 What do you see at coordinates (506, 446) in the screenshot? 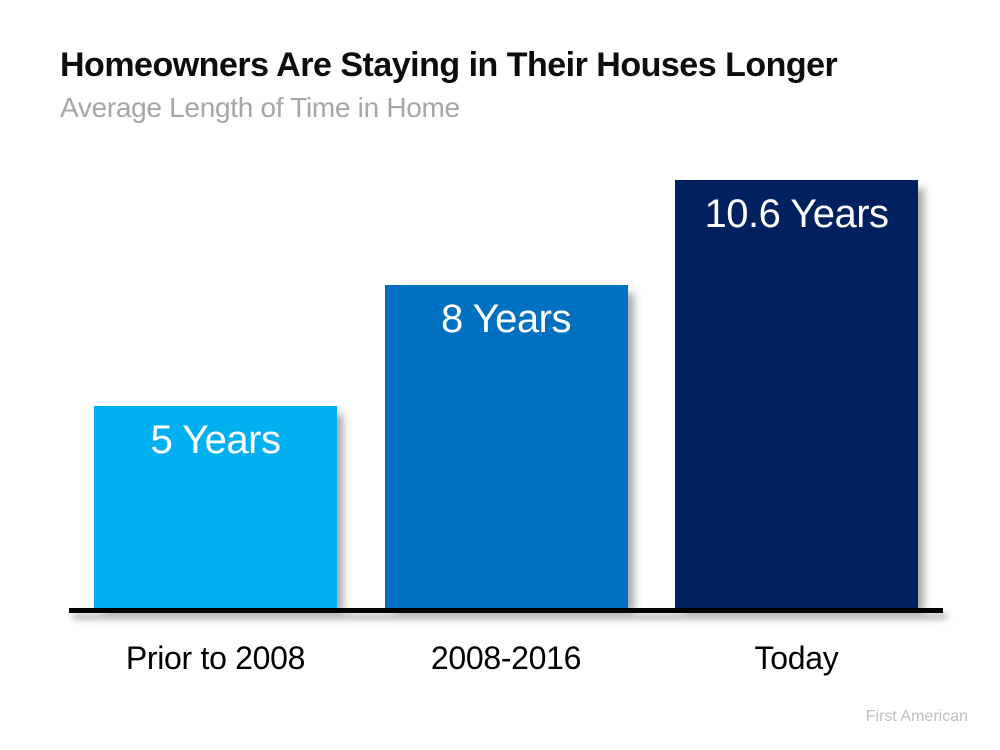
I see `bar-2008-2016: 8 Years` at bounding box center [506, 446].